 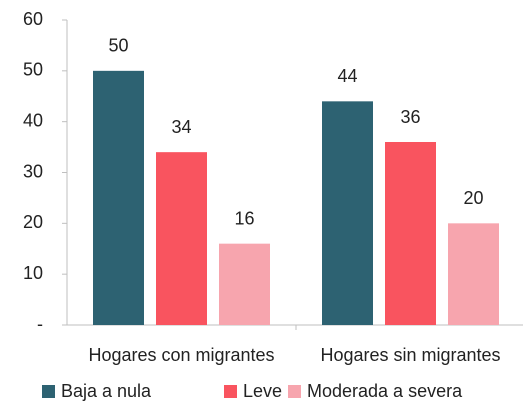 I want to click on y-tick-label: 50, so click(x=33, y=70).